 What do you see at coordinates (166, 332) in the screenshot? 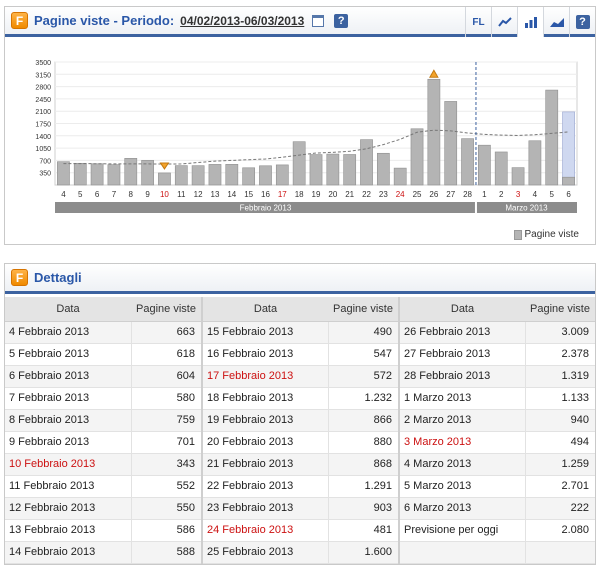
I see `views-cell: 663` at bounding box center [166, 332].